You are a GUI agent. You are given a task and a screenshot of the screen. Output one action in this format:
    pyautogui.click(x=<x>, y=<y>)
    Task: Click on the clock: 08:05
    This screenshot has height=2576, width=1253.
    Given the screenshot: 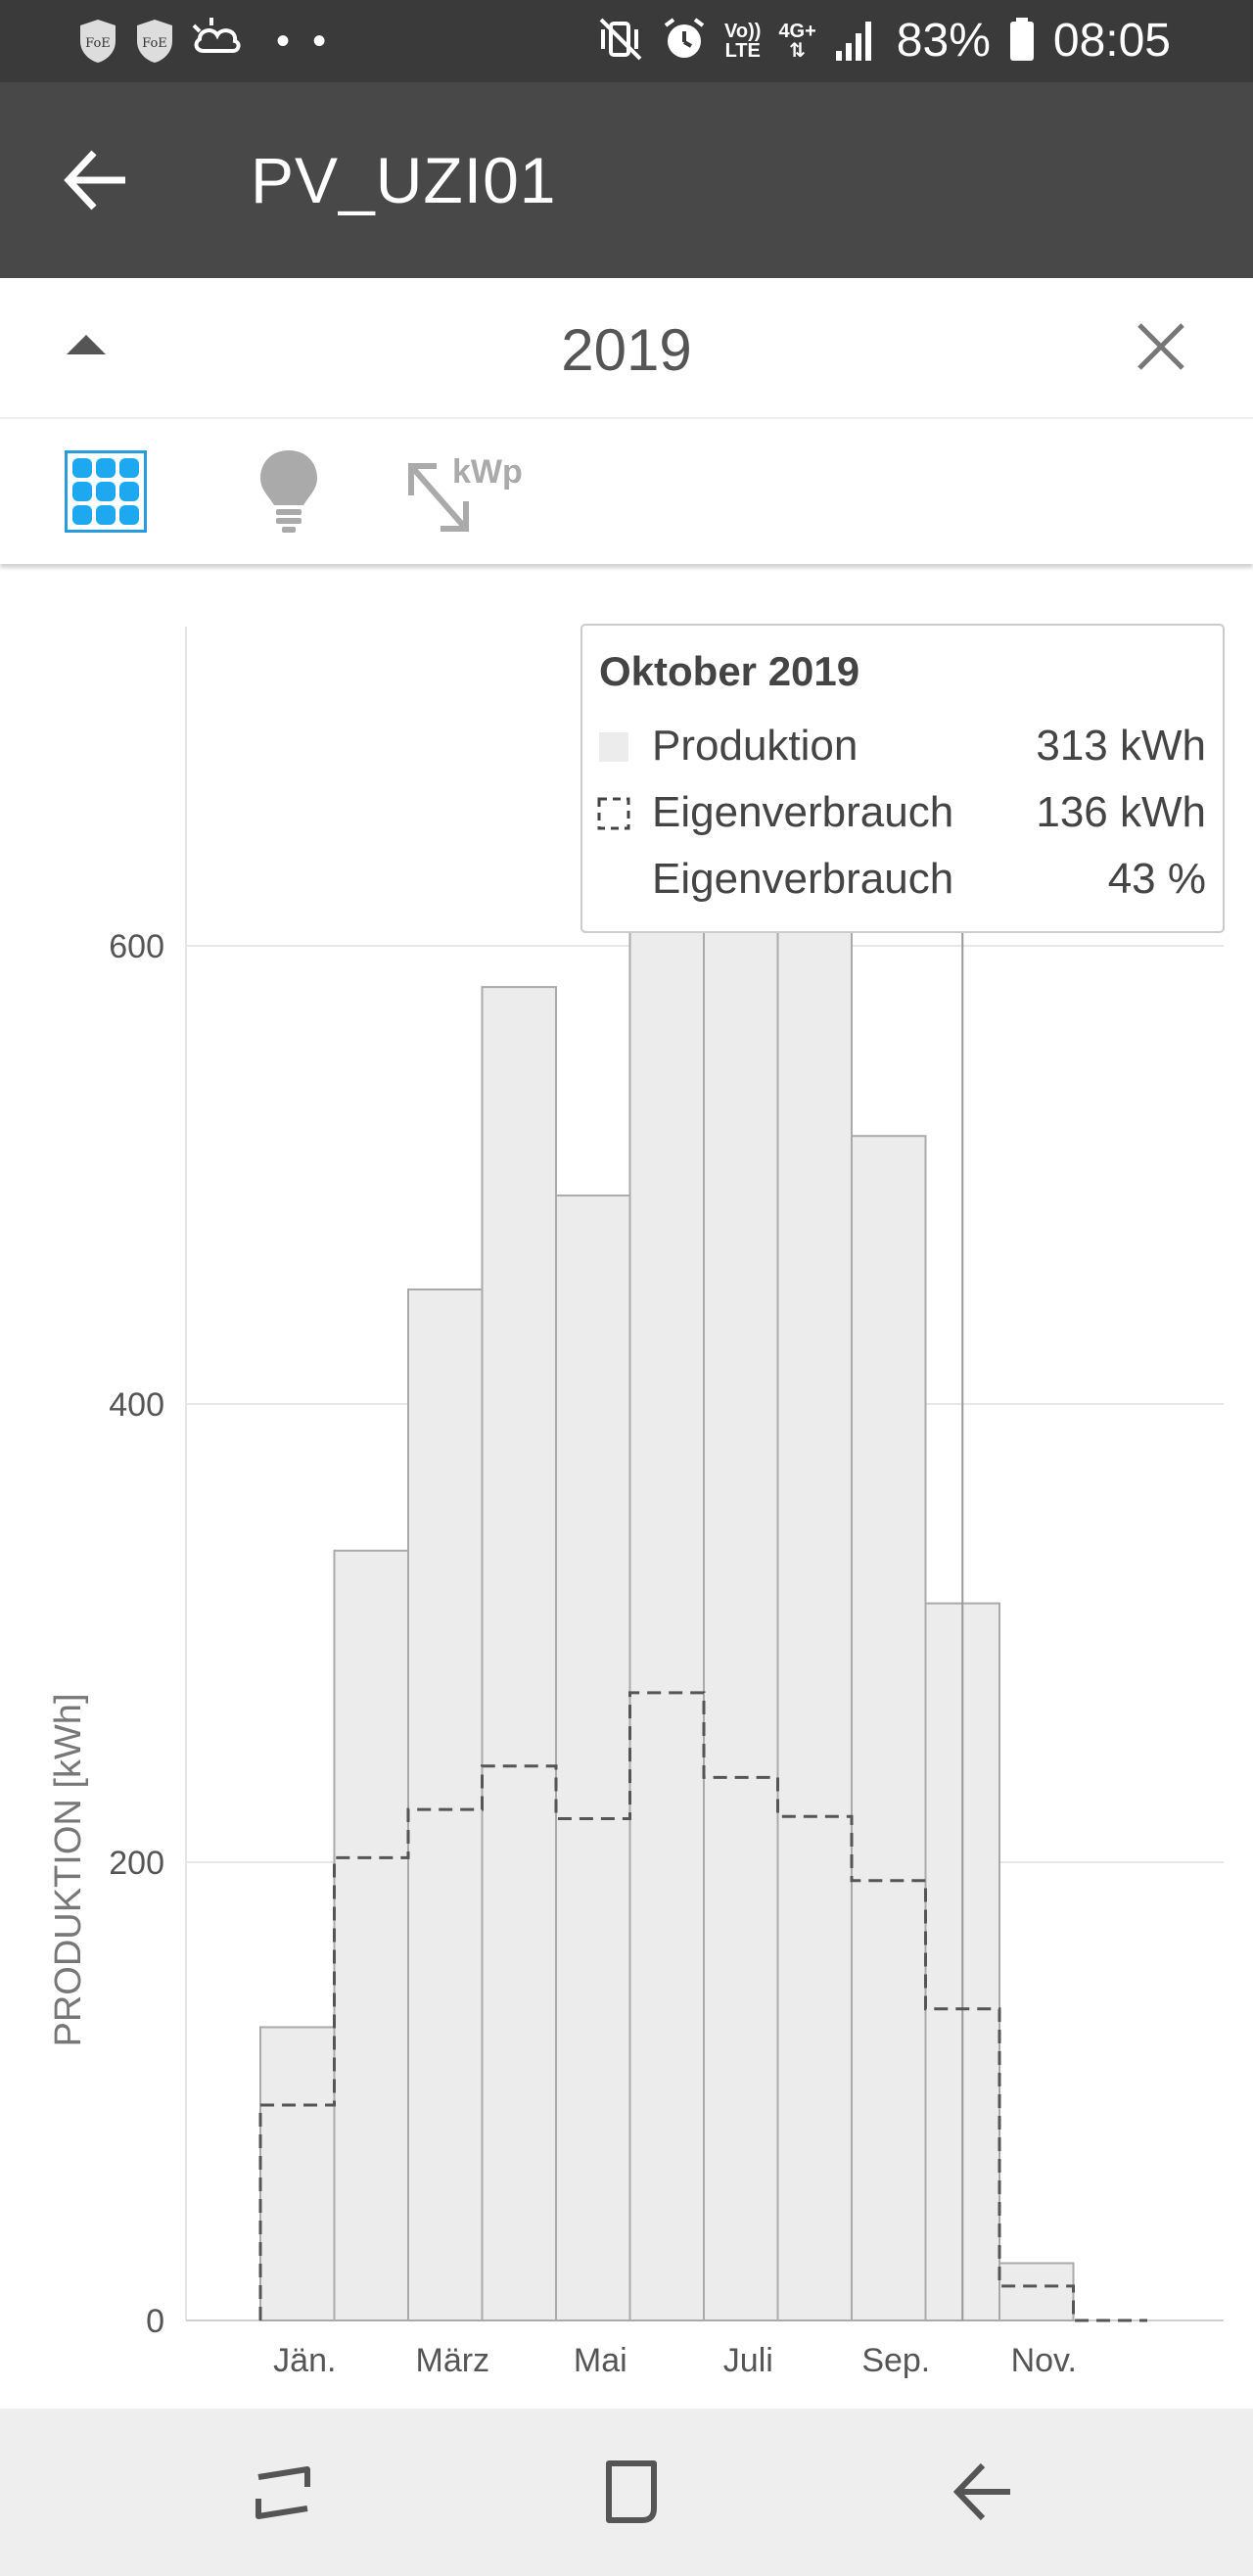 What is the action you would take?
    pyautogui.click(x=1111, y=41)
    